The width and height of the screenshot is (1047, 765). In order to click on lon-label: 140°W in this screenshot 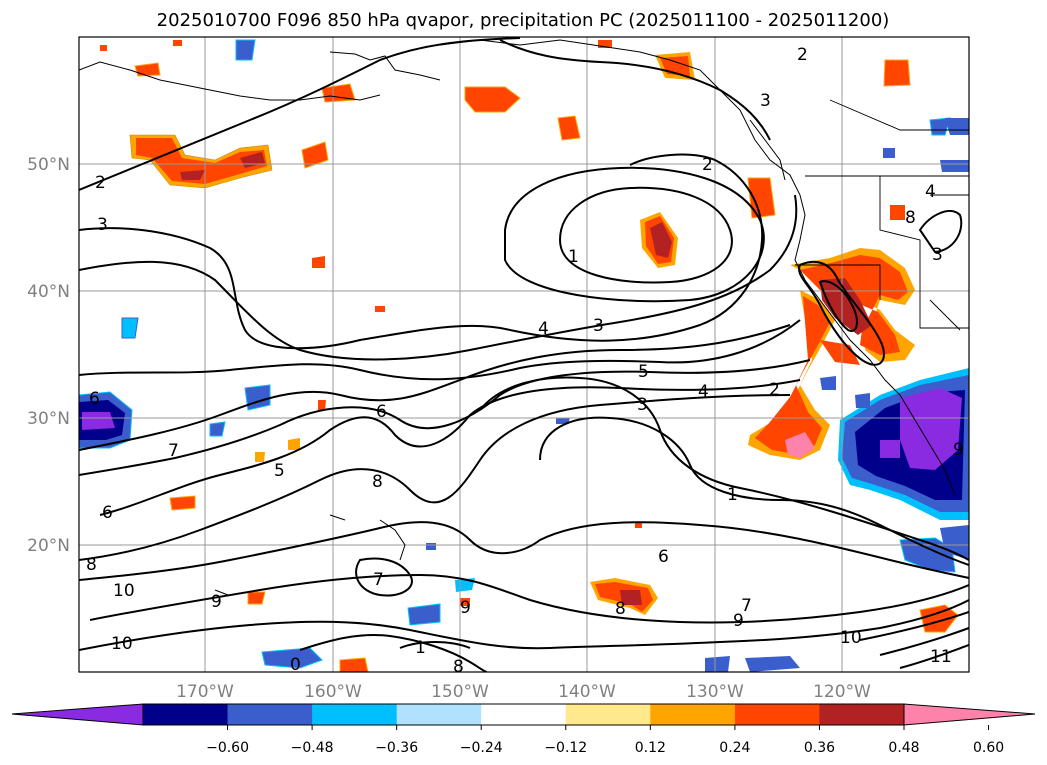, I will do `click(587, 692)`.